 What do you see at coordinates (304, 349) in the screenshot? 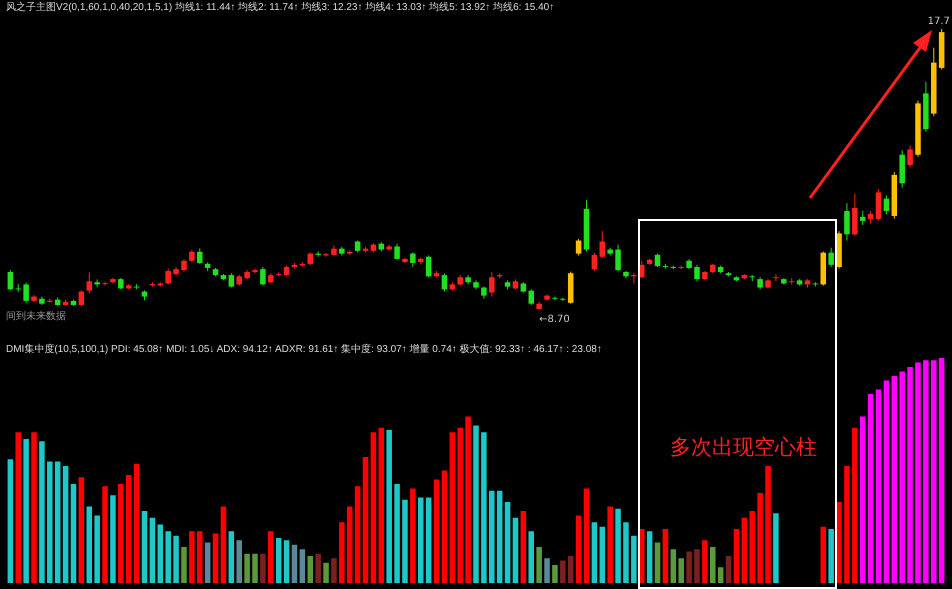
I see `chart-title: DMI集中度(10,5,100,1) PDI: 45.08↑ MDI: 1.05↓ ADX: 94.12↑ ADXR: 91.61↑ 集中度: 93.07↑ 增量 0.74↑ 极大值: 92.33↑ : 46.17↑ : 23.08↑` at bounding box center [304, 349].